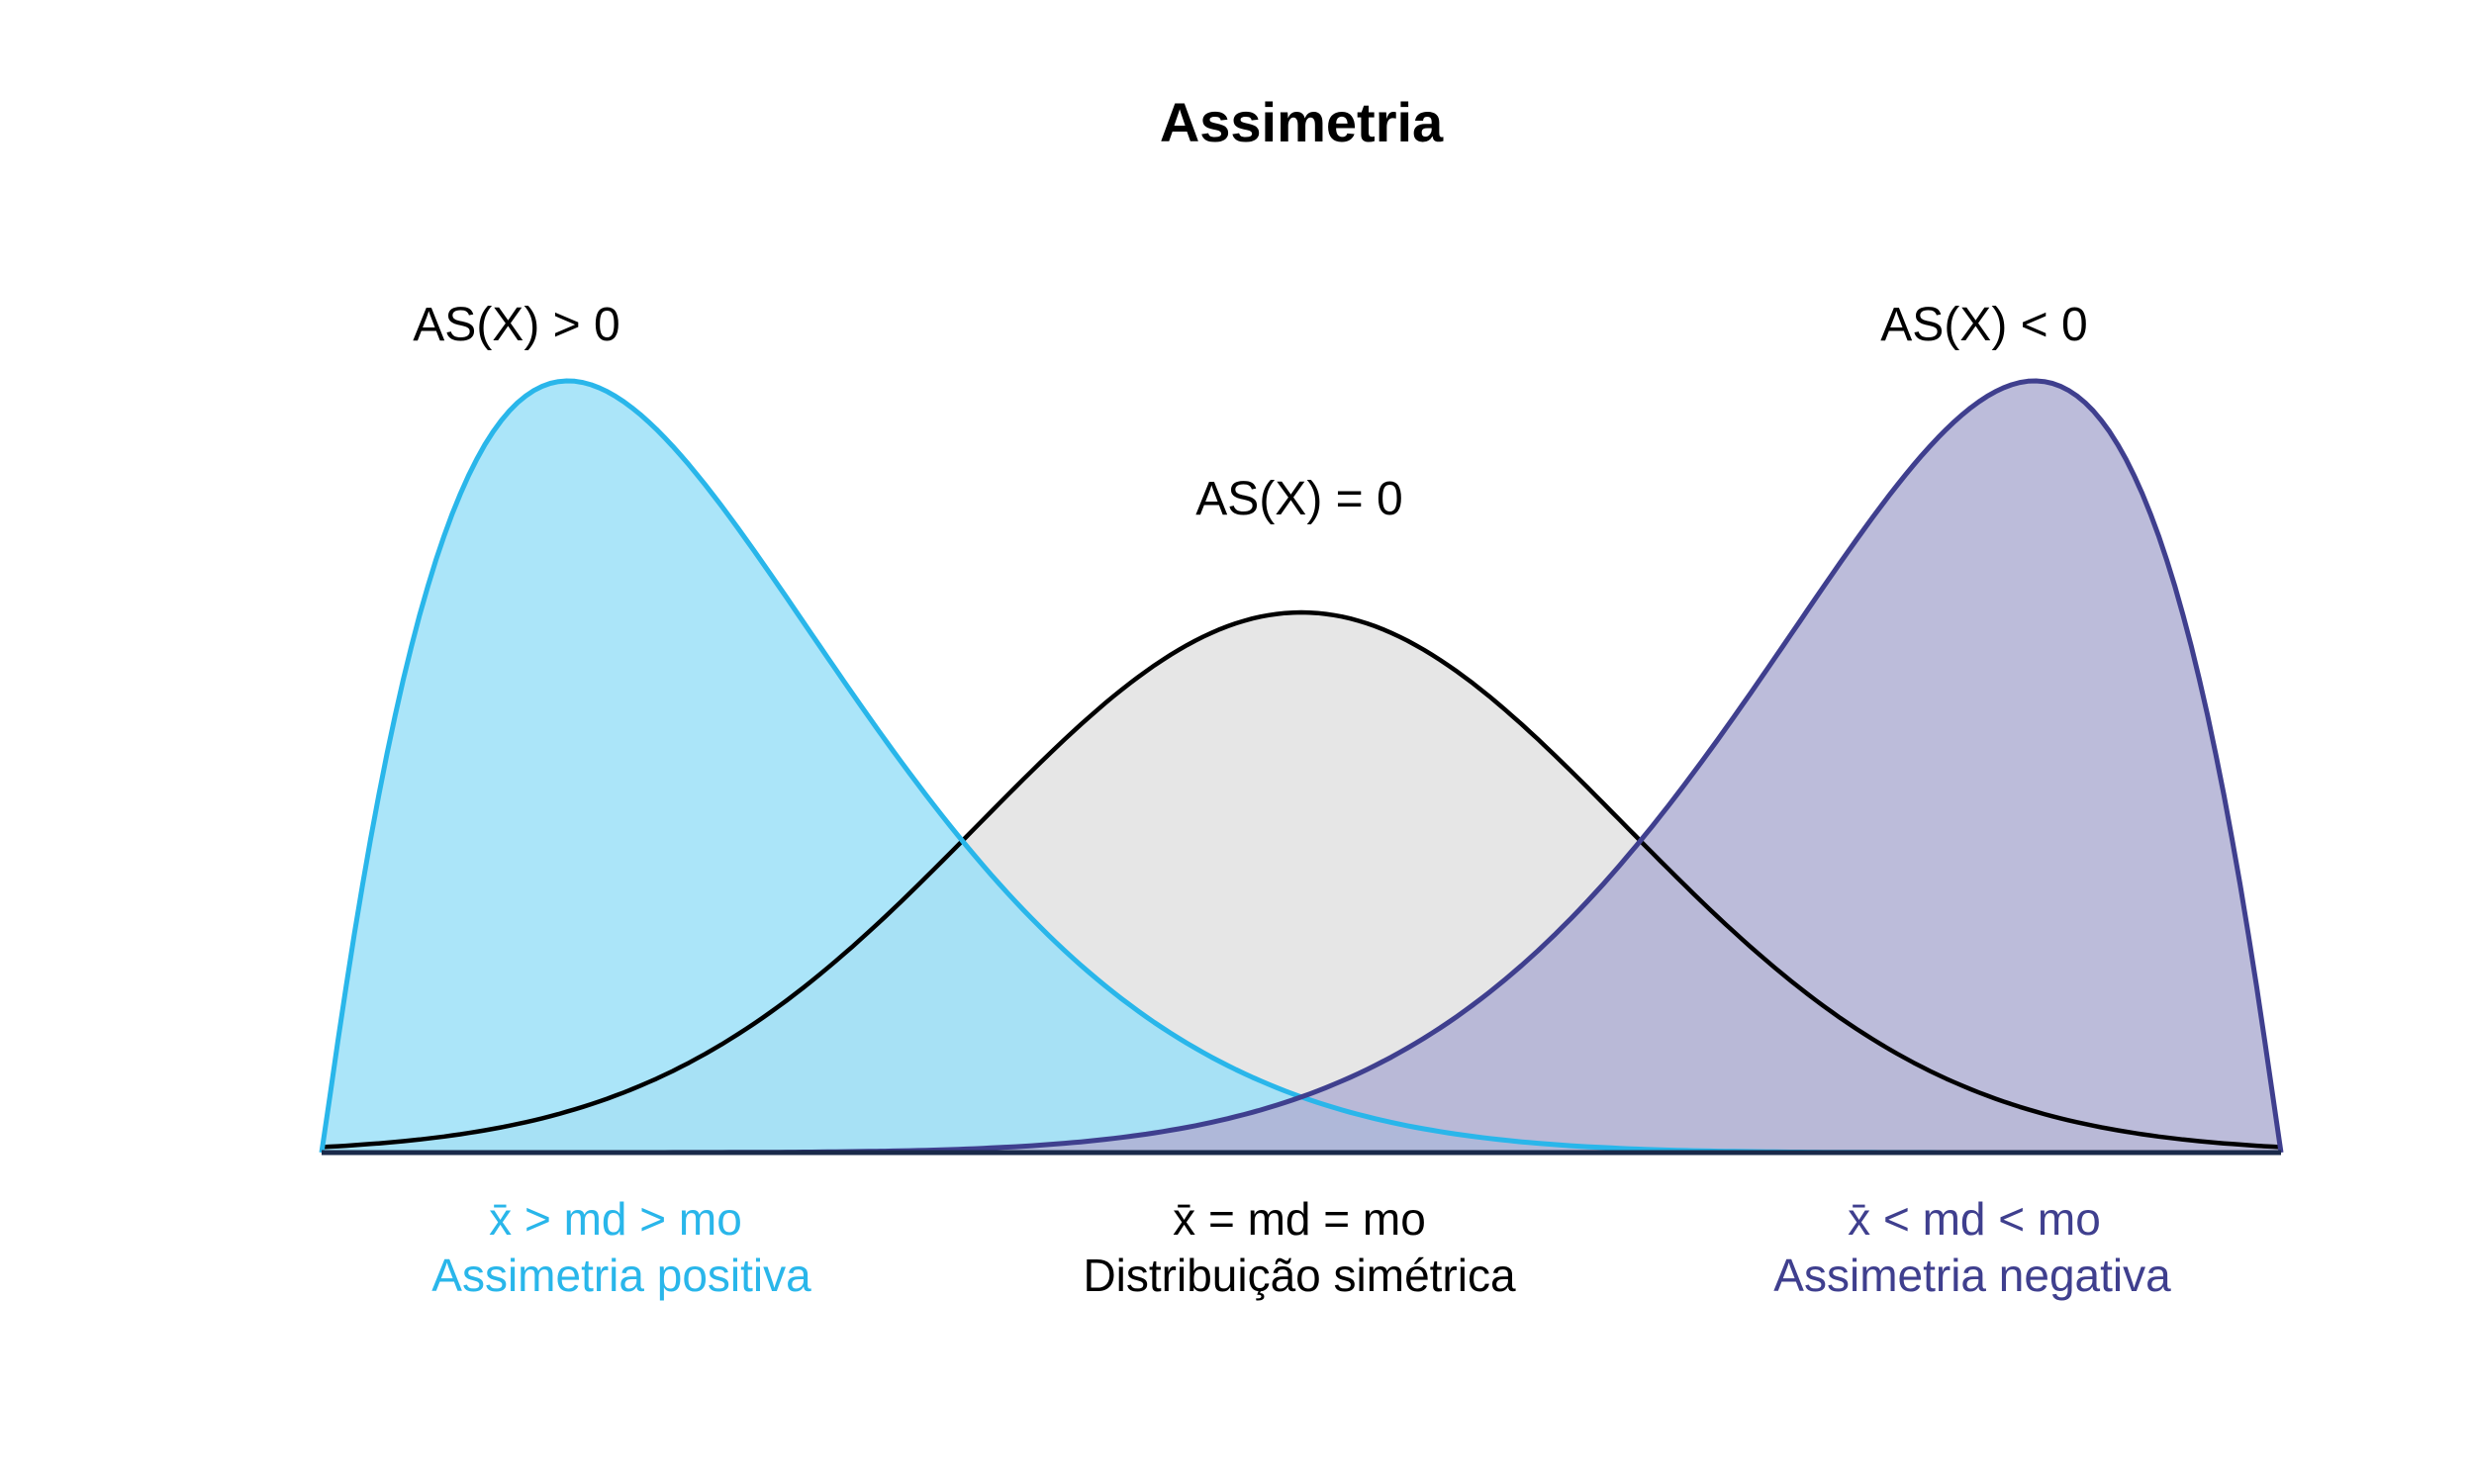  Describe the element at coordinates (1299, 1275) in the screenshot. I see `caption-symmetric: Distribuição simétrica` at that location.